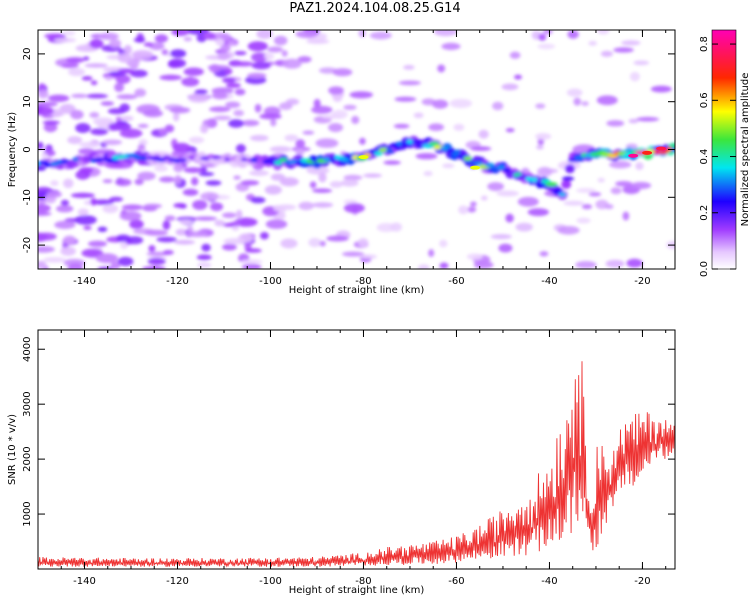  I want to click on top-axis-x-tick-label: -80, so click(363, 281).